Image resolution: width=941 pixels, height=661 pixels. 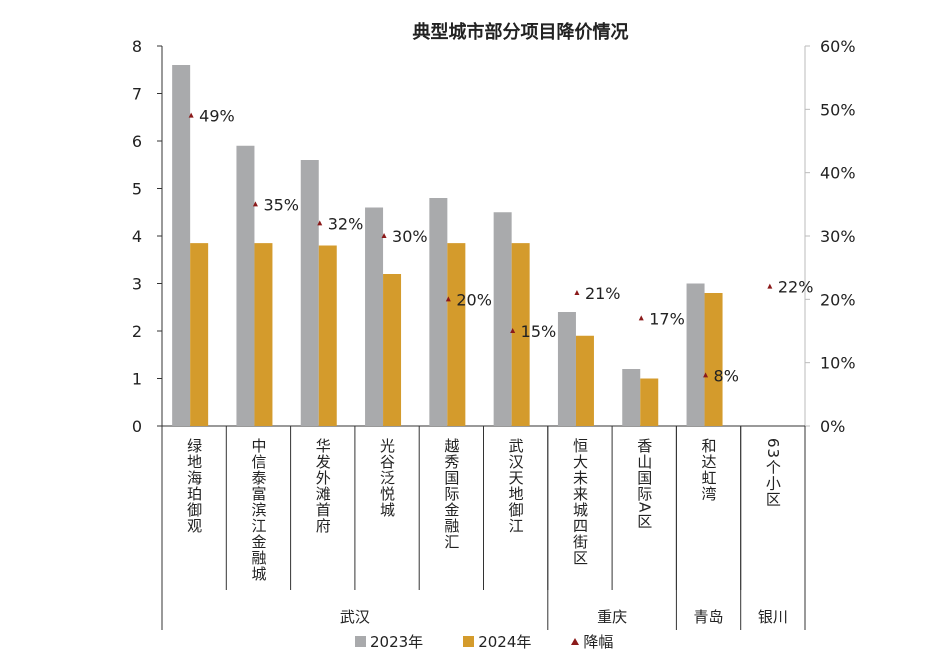 I want to click on data-label: 21%, so click(x=603, y=293).